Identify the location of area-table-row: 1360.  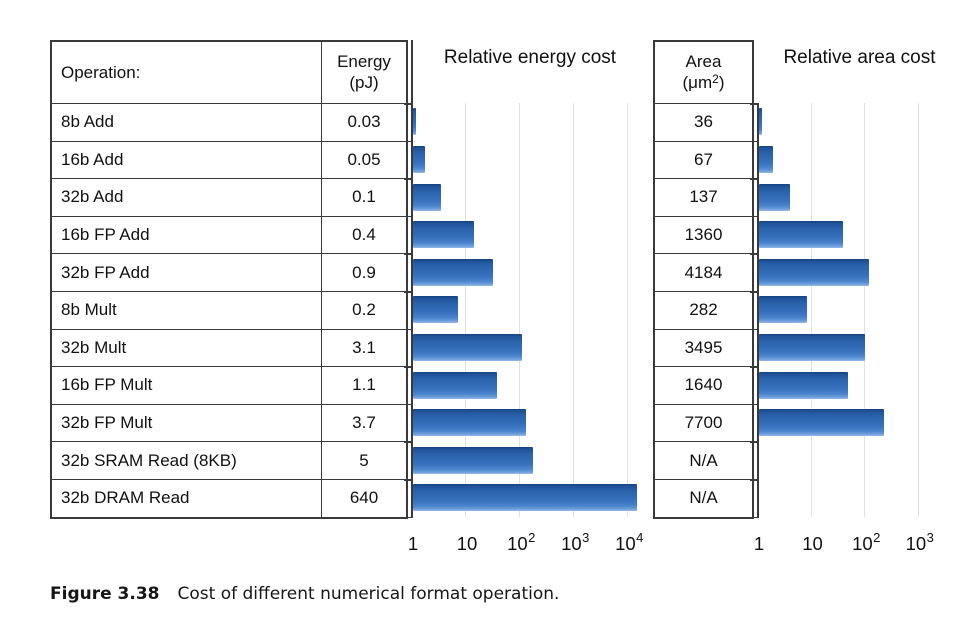
(703, 234).